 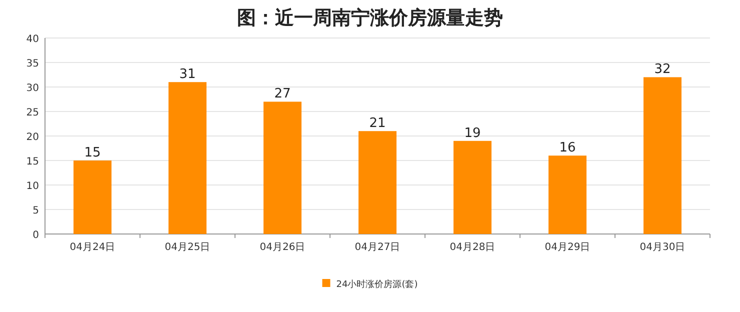 What do you see at coordinates (32, 137) in the screenshot?
I see `y-tick-label: 20` at bounding box center [32, 137].